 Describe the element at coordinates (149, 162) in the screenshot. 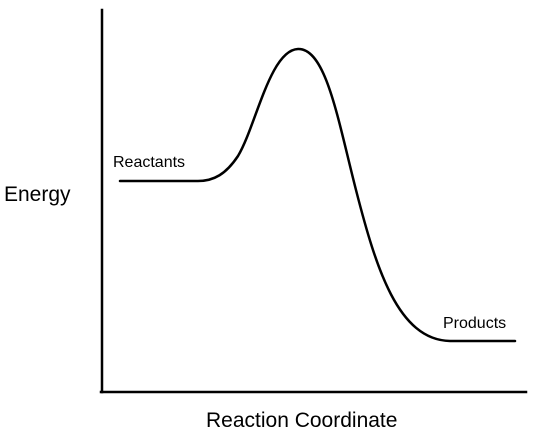

I see `reactants-label: Reactants` at that location.